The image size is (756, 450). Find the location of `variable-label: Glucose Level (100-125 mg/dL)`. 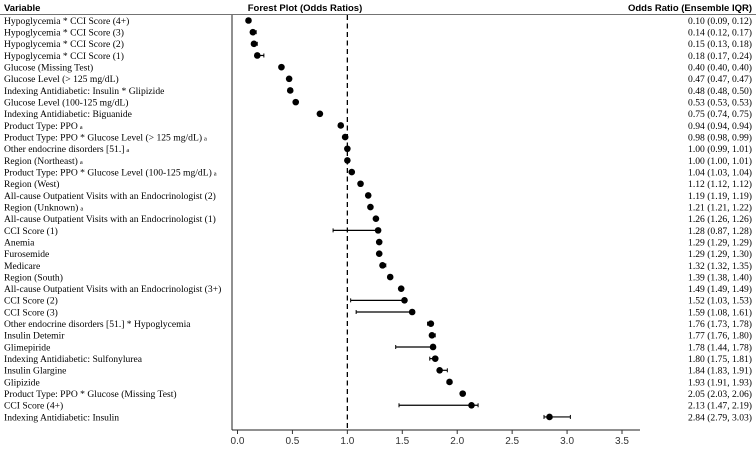

variable-label: Glucose Level (100-125 mg/dL) is located at coordinates (66, 103).